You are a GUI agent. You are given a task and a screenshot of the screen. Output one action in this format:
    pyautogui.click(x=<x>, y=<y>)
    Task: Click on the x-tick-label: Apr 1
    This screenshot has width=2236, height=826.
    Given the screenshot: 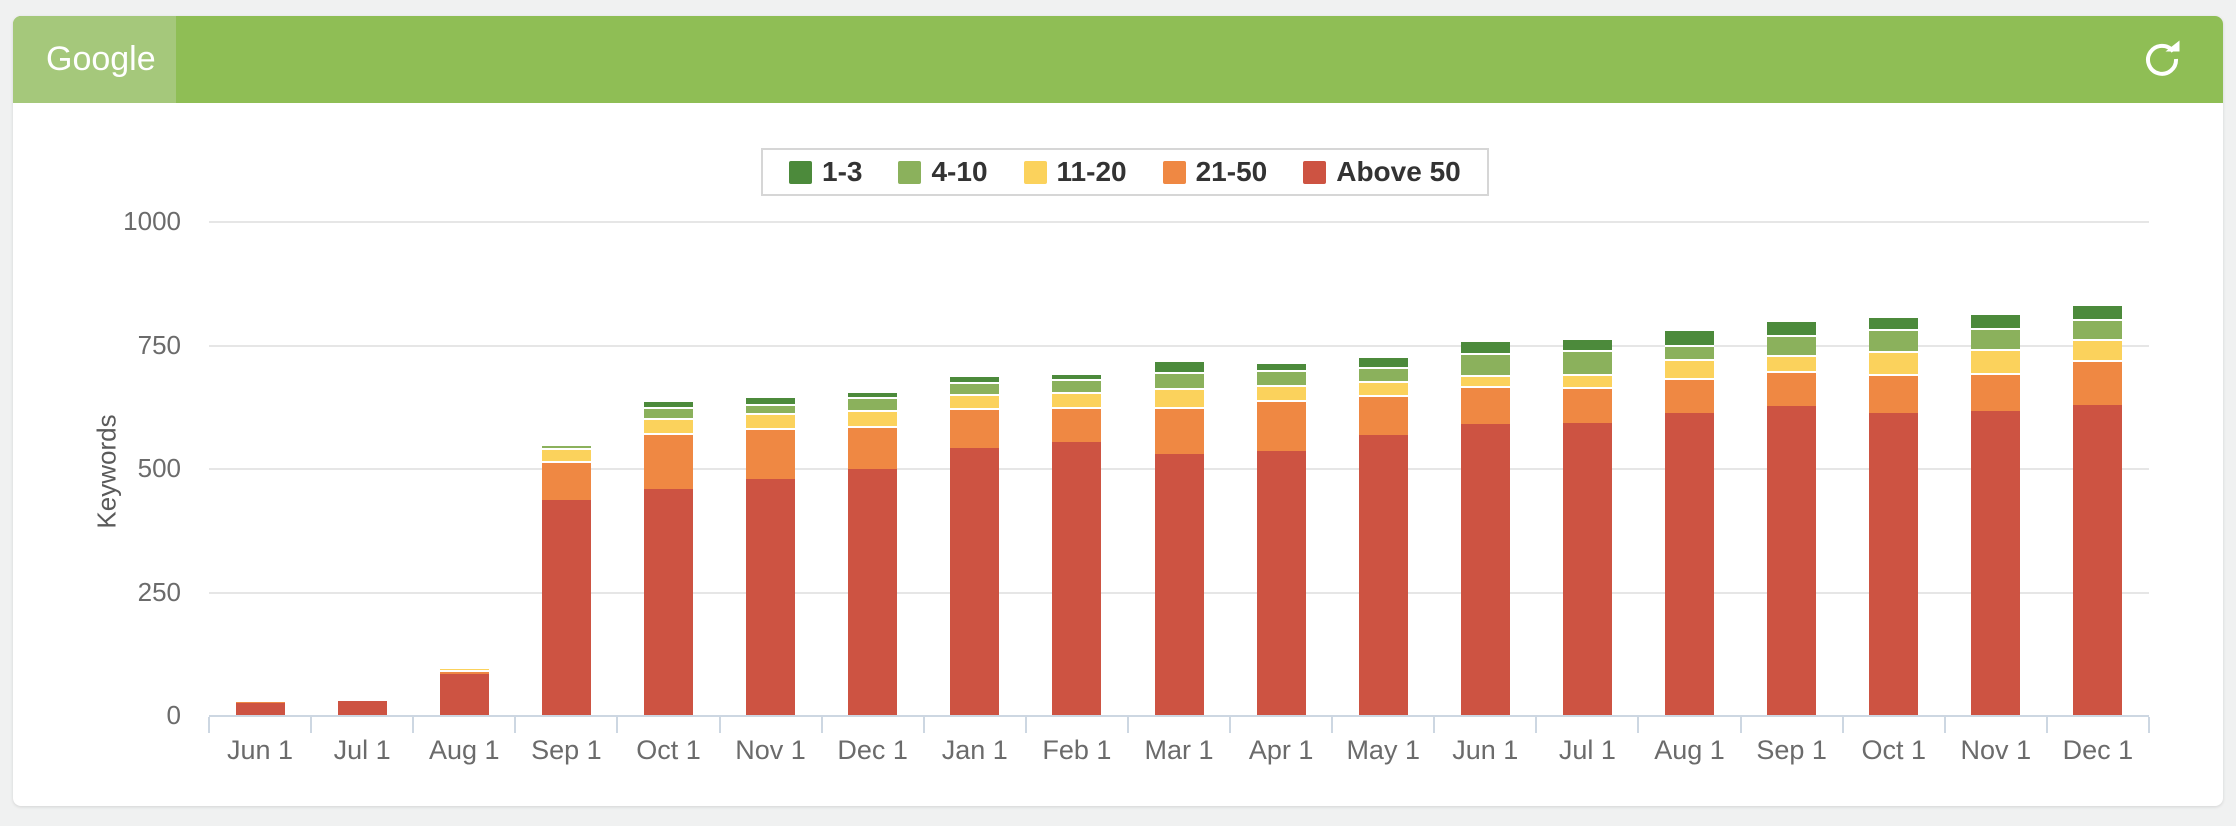 What is the action you would take?
    pyautogui.click(x=1281, y=750)
    